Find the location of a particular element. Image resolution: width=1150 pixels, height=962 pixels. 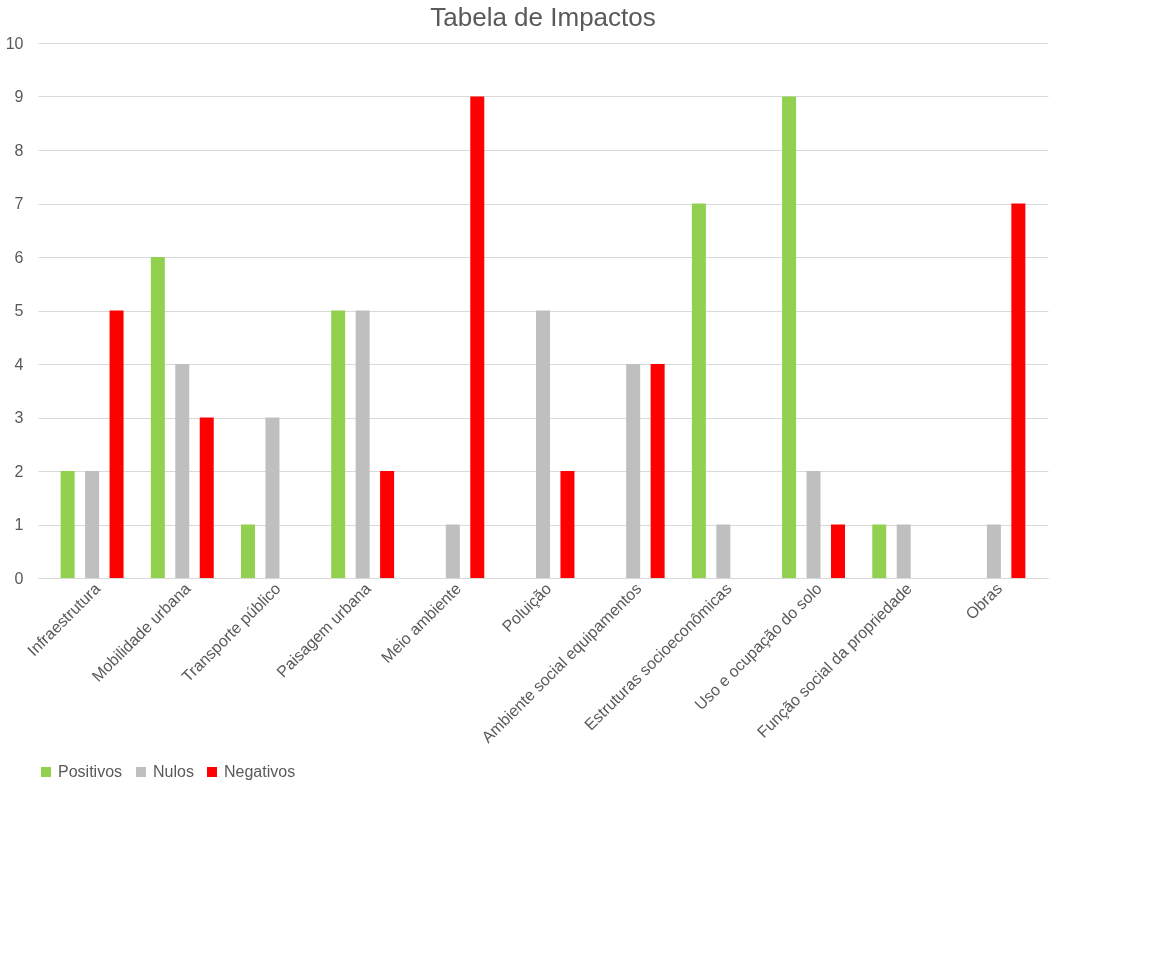

y-tick-label: 8 is located at coordinates (19, 150).